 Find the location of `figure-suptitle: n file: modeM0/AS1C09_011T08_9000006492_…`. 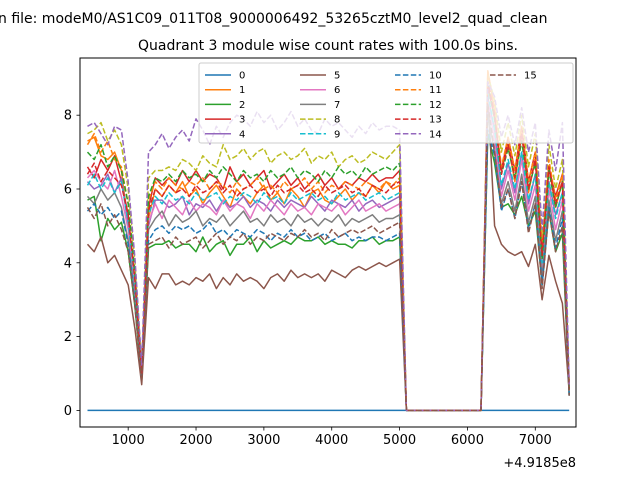

figure-suptitle: n file: modeM0/AS1C09_011T08_9000006492_… is located at coordinates (273, 19).